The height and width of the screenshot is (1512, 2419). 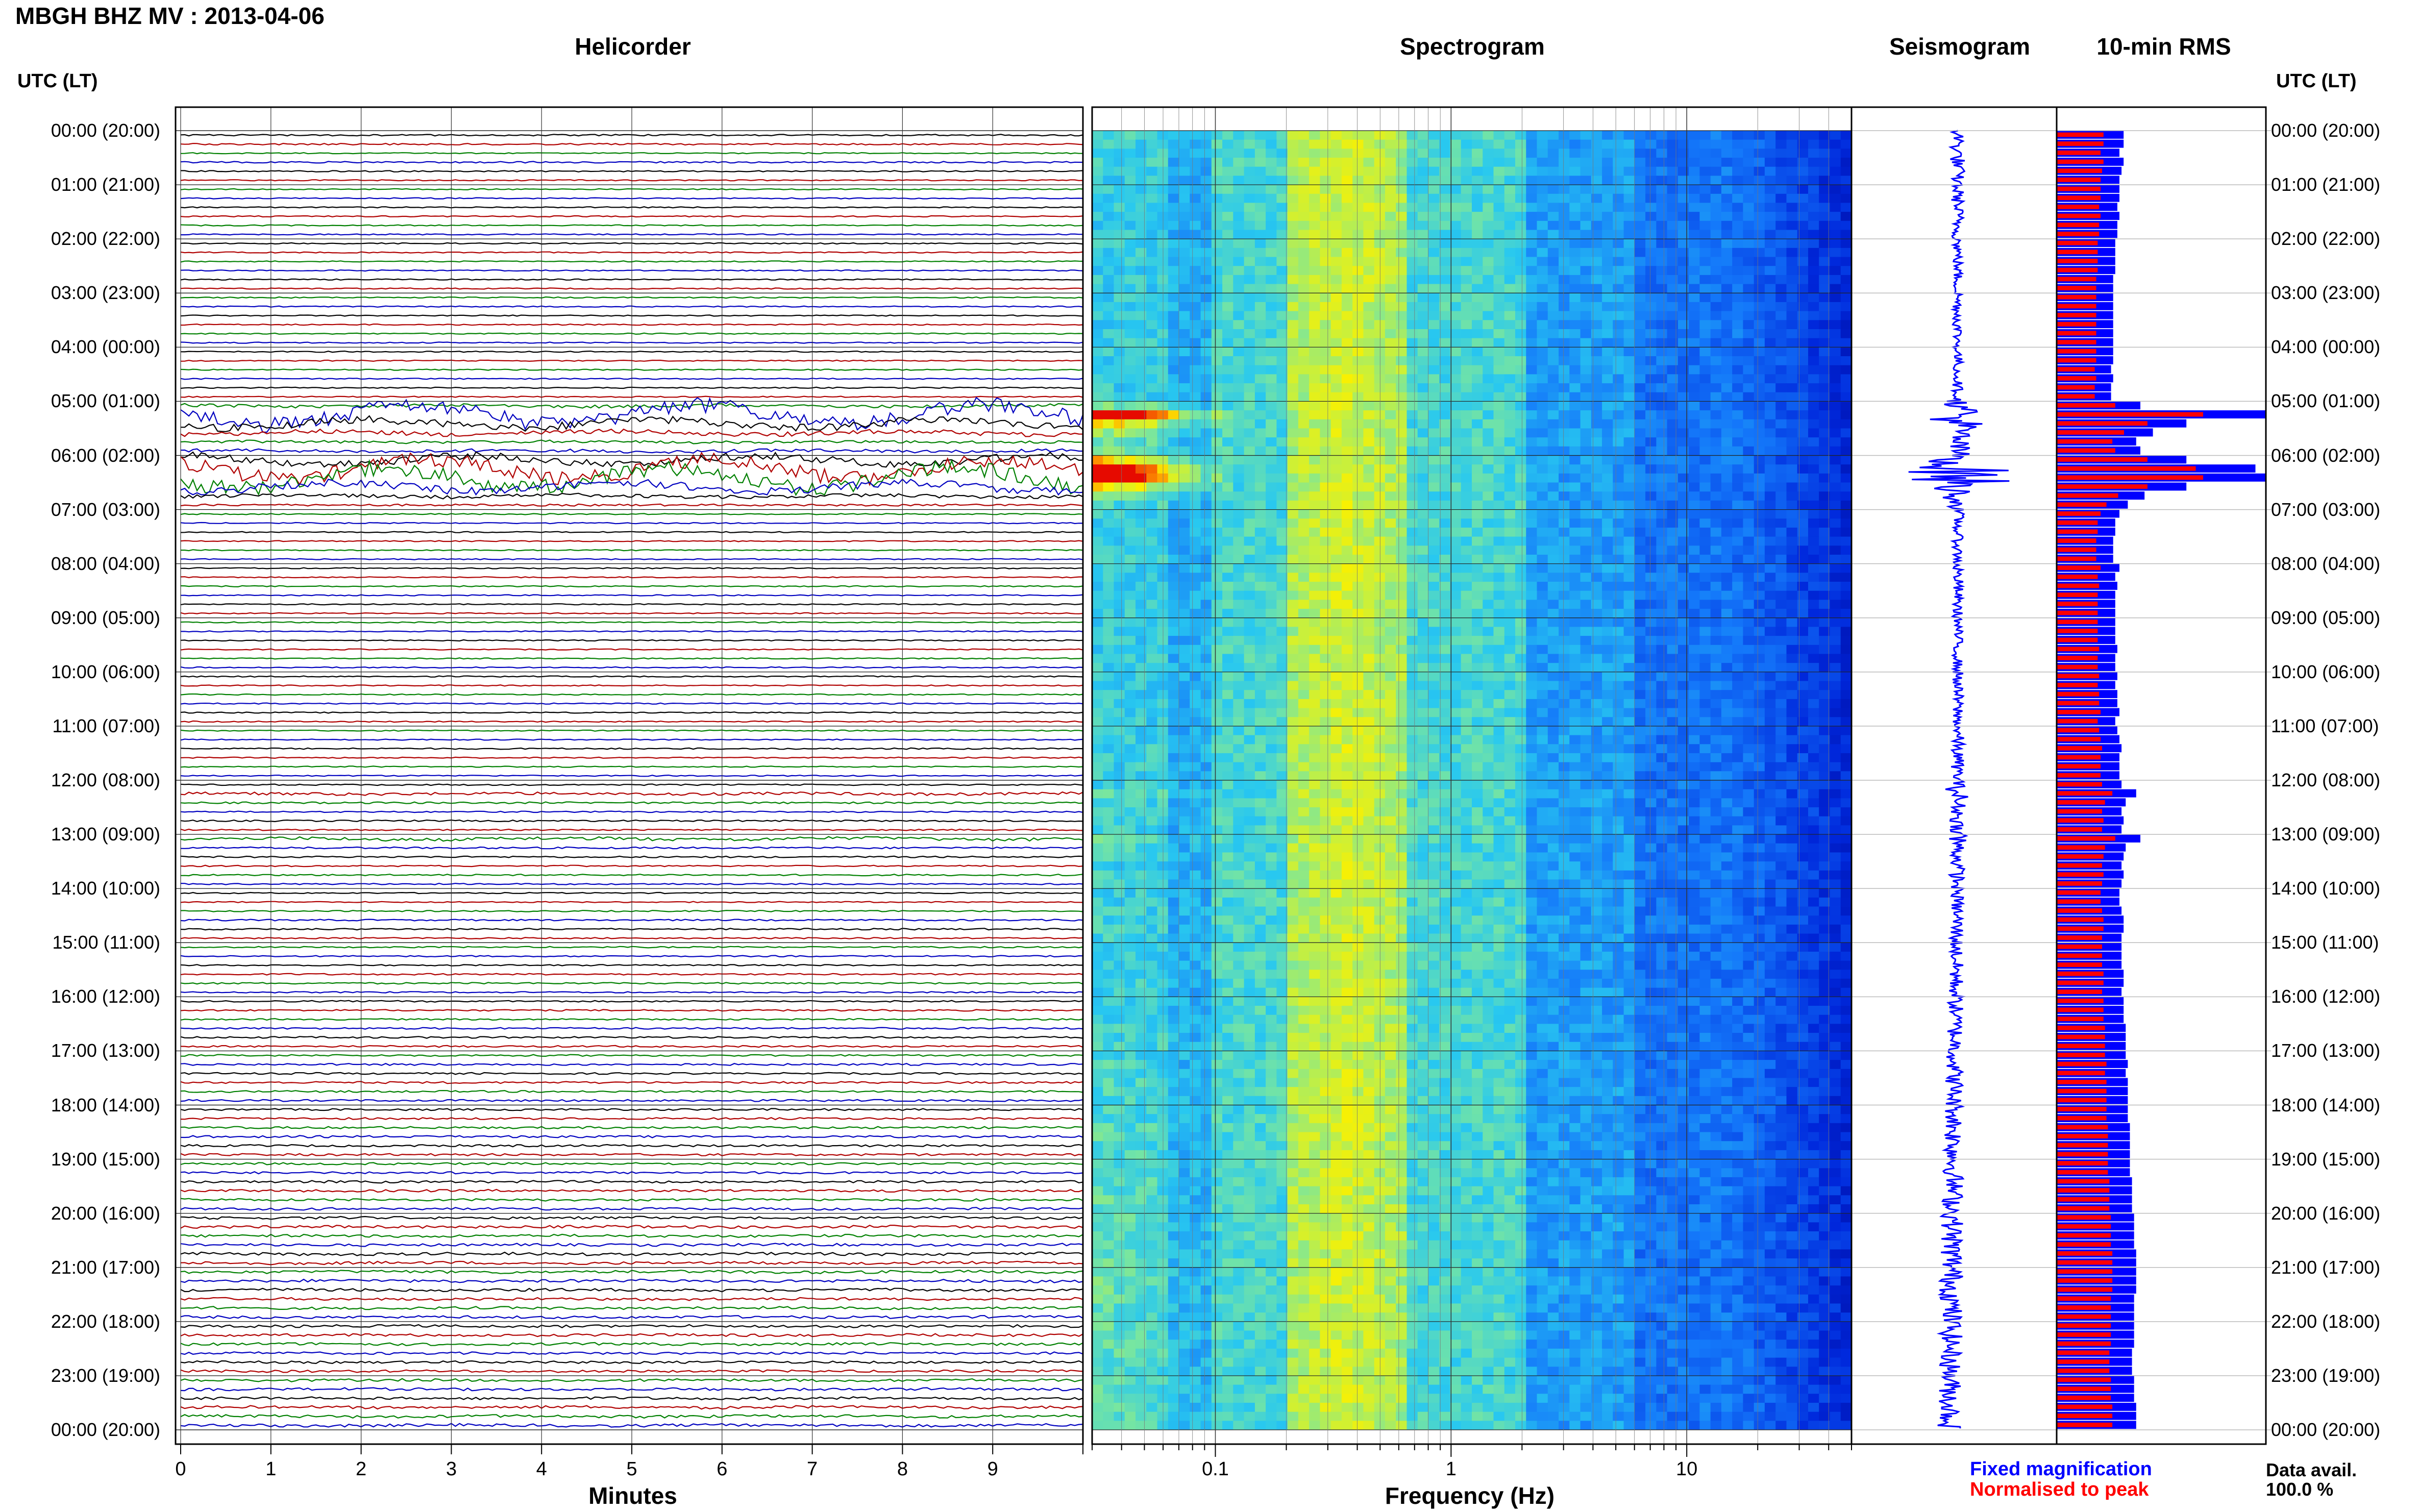 I want to click on time-label-left: 00:00 (20:00), so click(x=105, y=1429).